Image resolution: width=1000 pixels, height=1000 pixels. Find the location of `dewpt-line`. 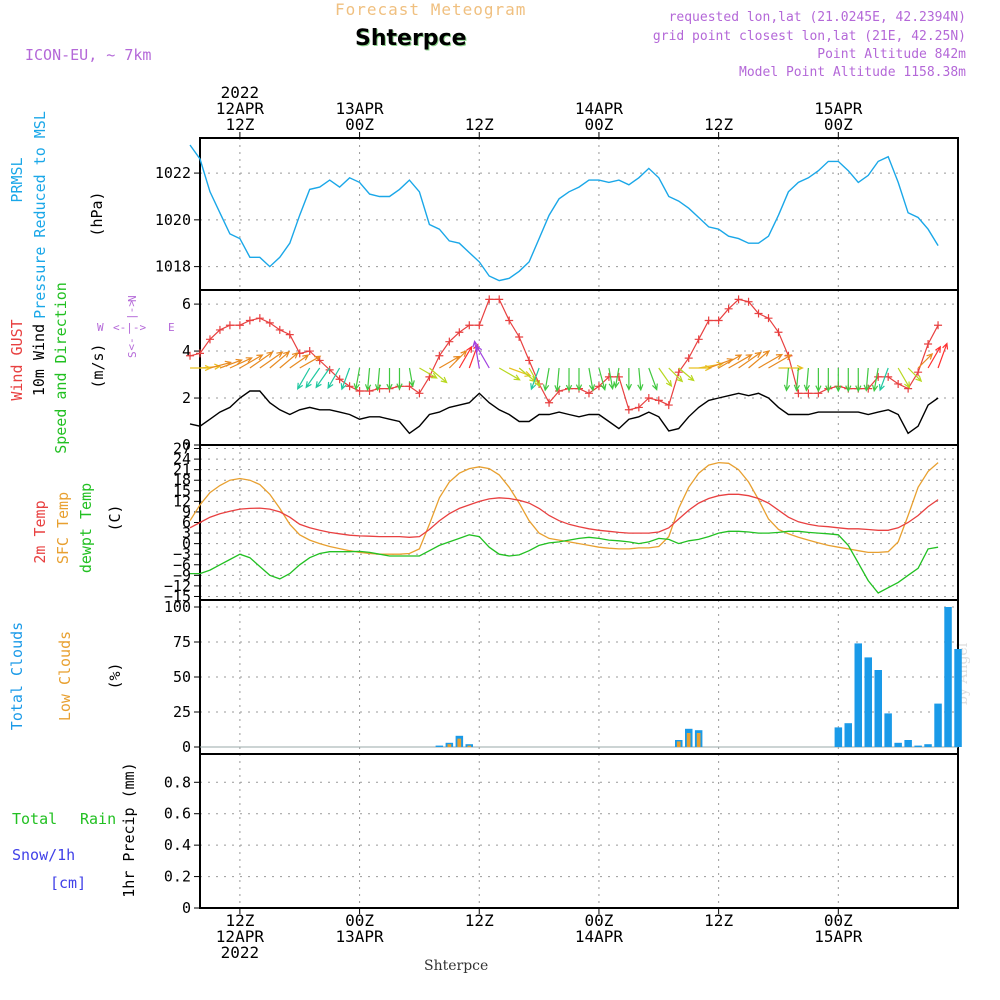

dewpt-line is located at coordinates (564, 562).